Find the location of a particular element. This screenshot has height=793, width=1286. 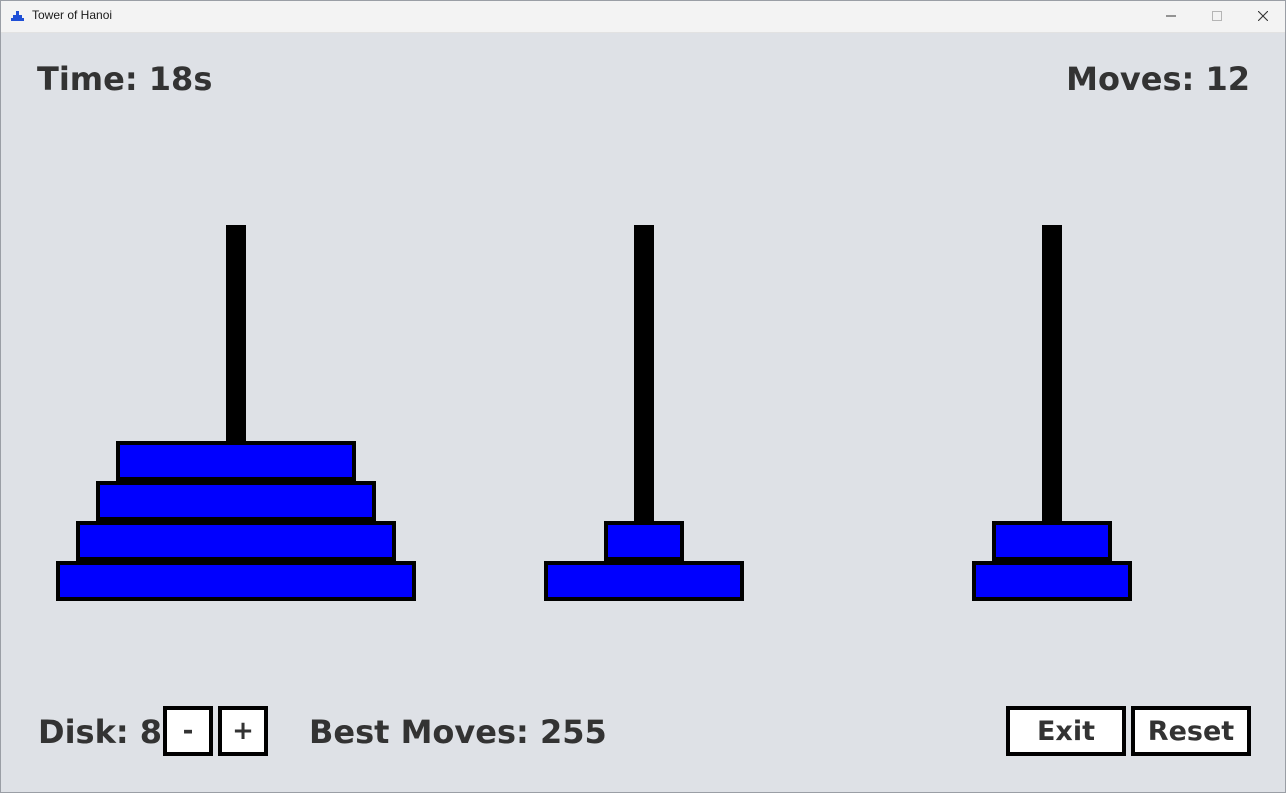

close-button is located at coordinates (1262, 16).